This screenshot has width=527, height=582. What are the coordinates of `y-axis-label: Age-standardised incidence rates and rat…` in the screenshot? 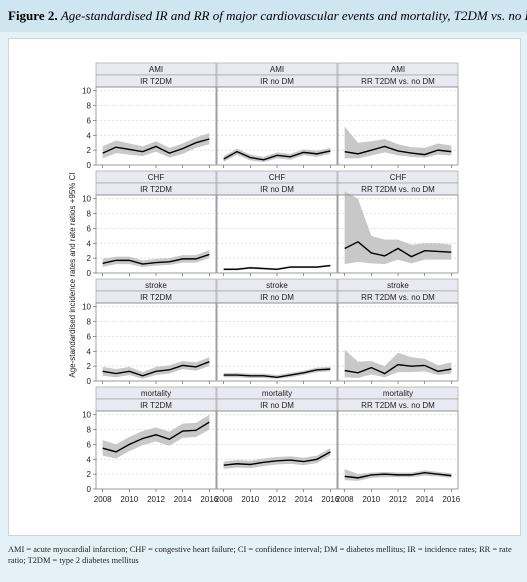 It's located at (72, 274).